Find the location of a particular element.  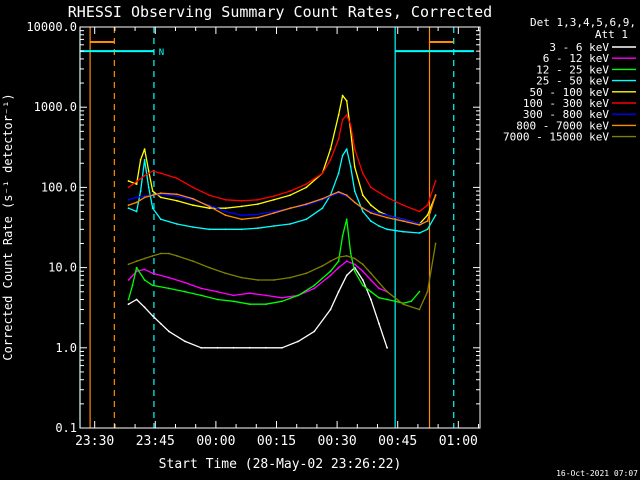

x-tick-label: 23:30 is located at coordinates (94, 441).